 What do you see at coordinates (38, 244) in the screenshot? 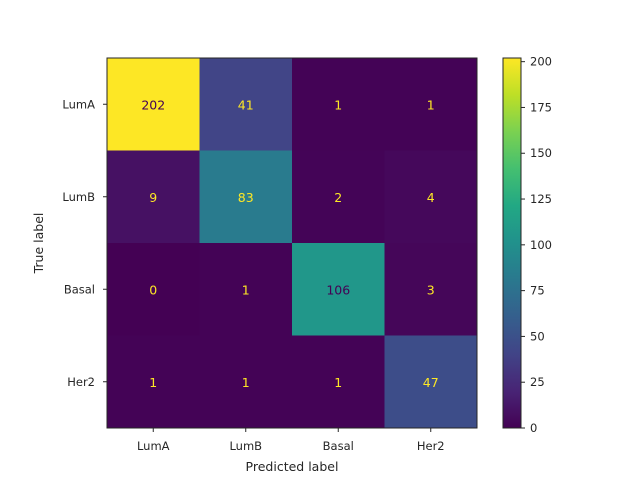
I see `y-axis-label: True label` at bounding box center [38, 244].